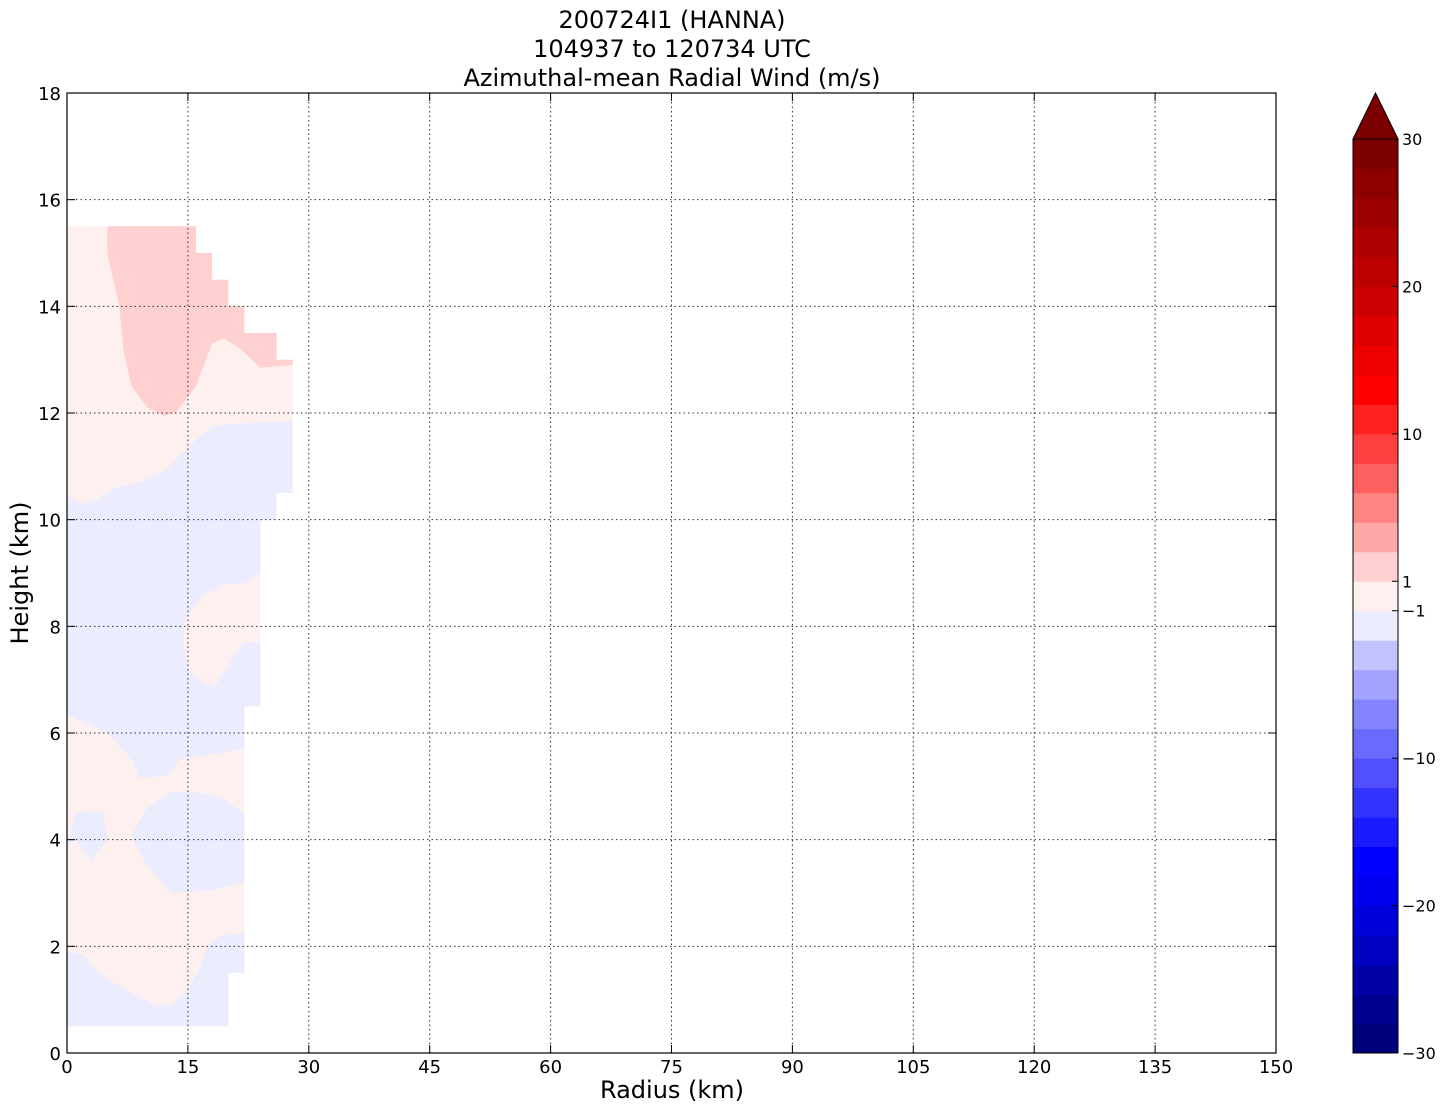 The height and width of the screenshot is (1112, 1446). I want to click on contour-region-outflow-upper, so click(200, 321).